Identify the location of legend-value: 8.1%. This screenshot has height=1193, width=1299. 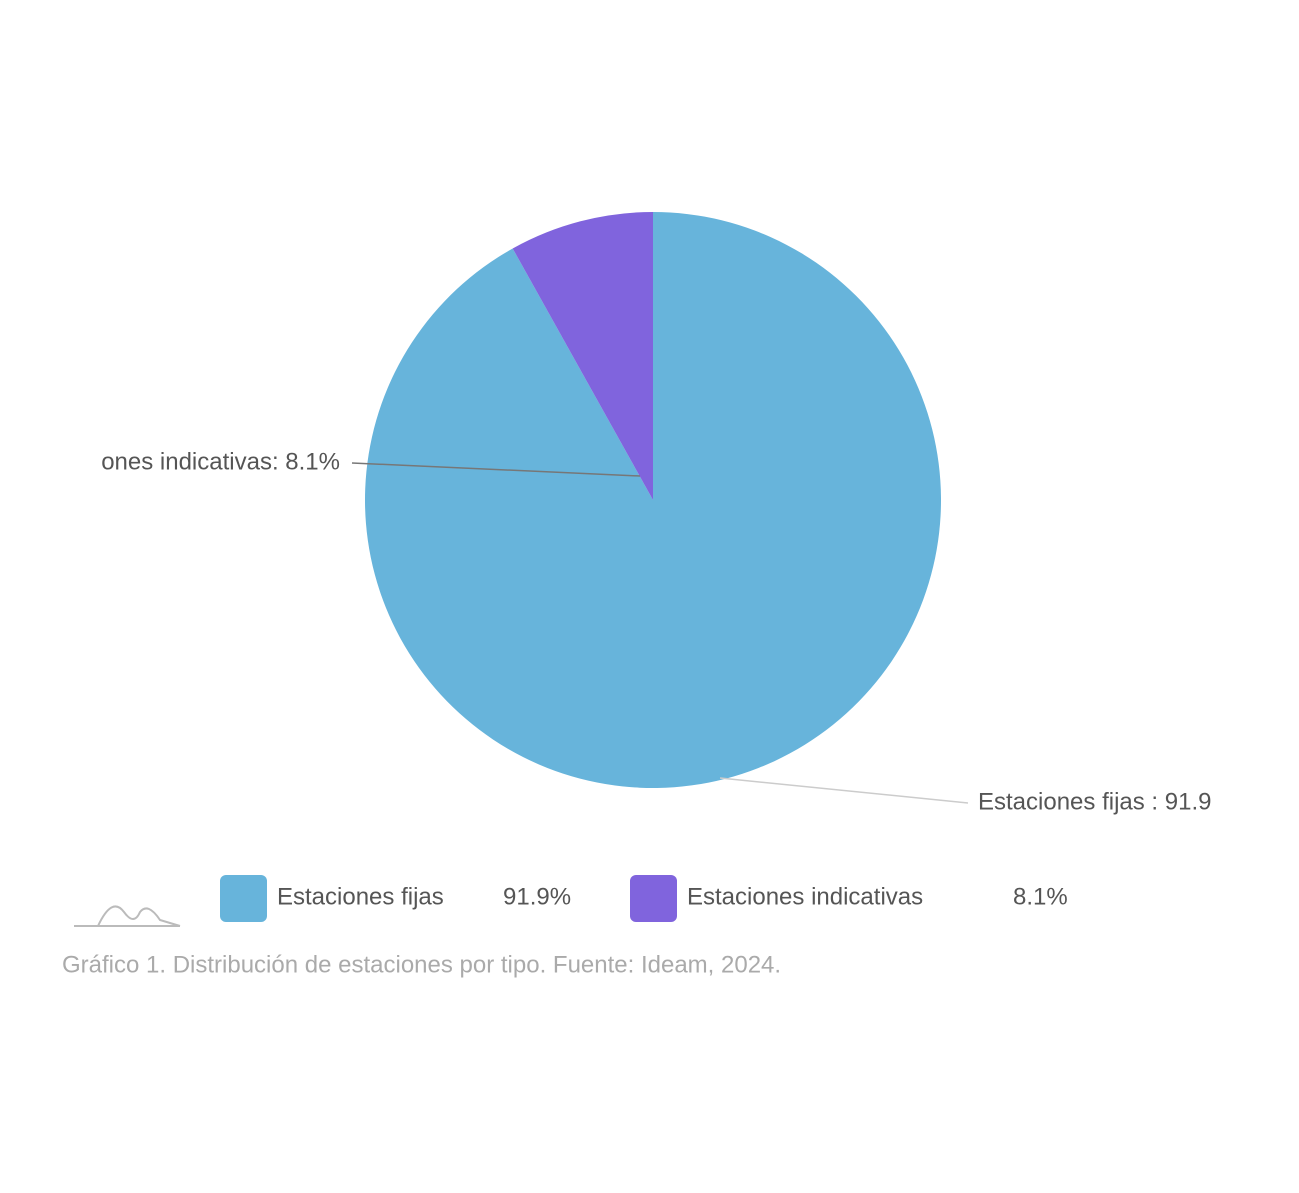
(1040, 896).